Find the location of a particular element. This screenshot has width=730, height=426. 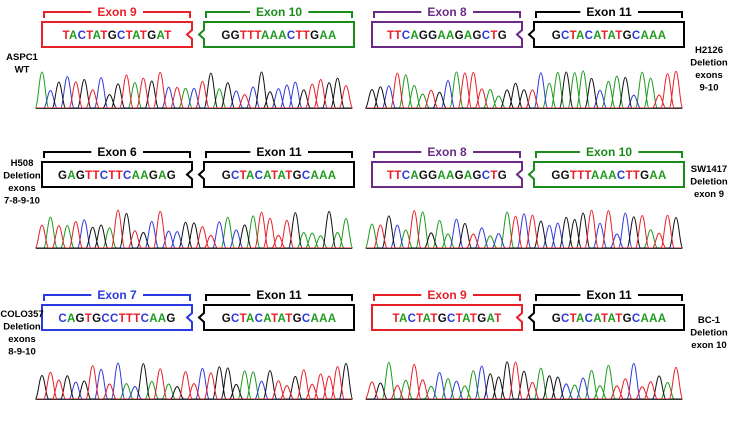

sample-label: COLO357 Deletion exons 8-9-10 is located at coordinates (21, 333).